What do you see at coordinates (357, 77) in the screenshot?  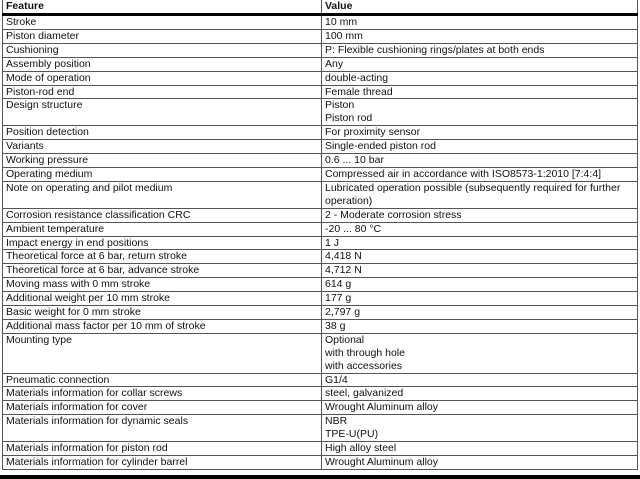 I see `value-line: double-acting` at bounding box center [357, 77].